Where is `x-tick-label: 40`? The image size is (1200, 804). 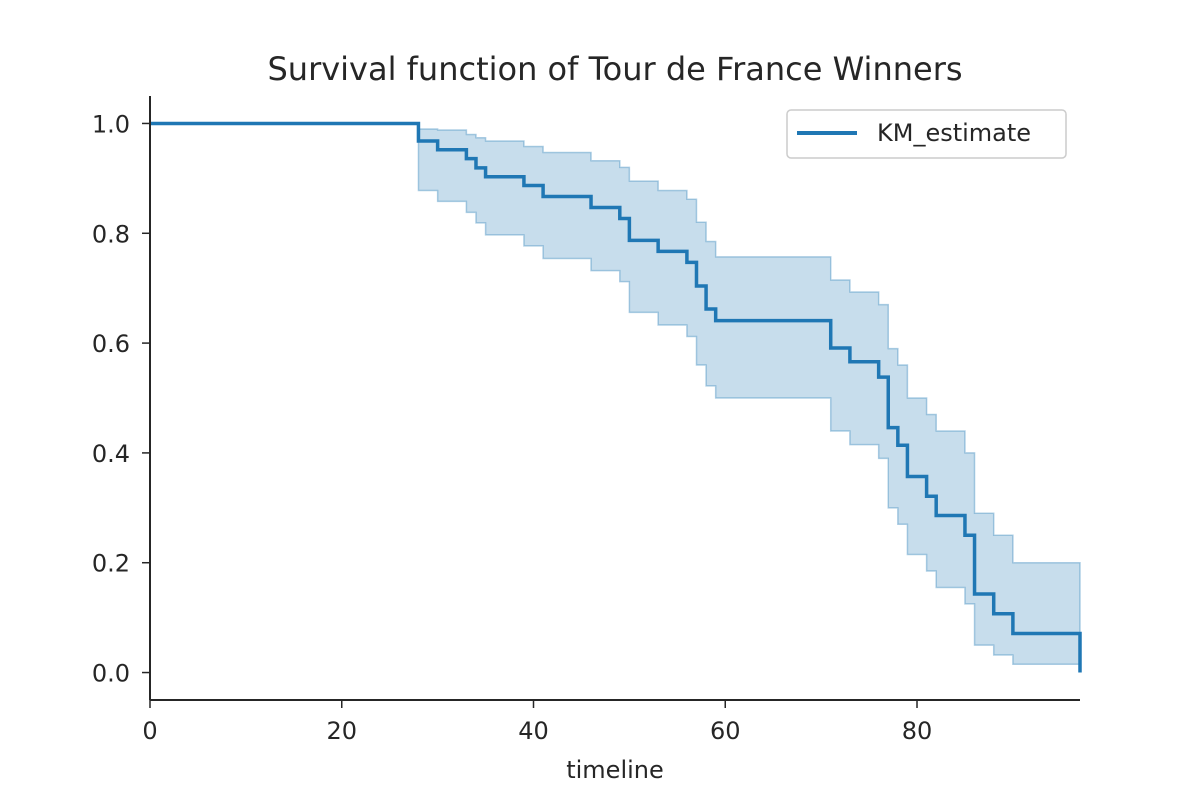
x-tick-label: 40 is located at coordinates (533, 731).